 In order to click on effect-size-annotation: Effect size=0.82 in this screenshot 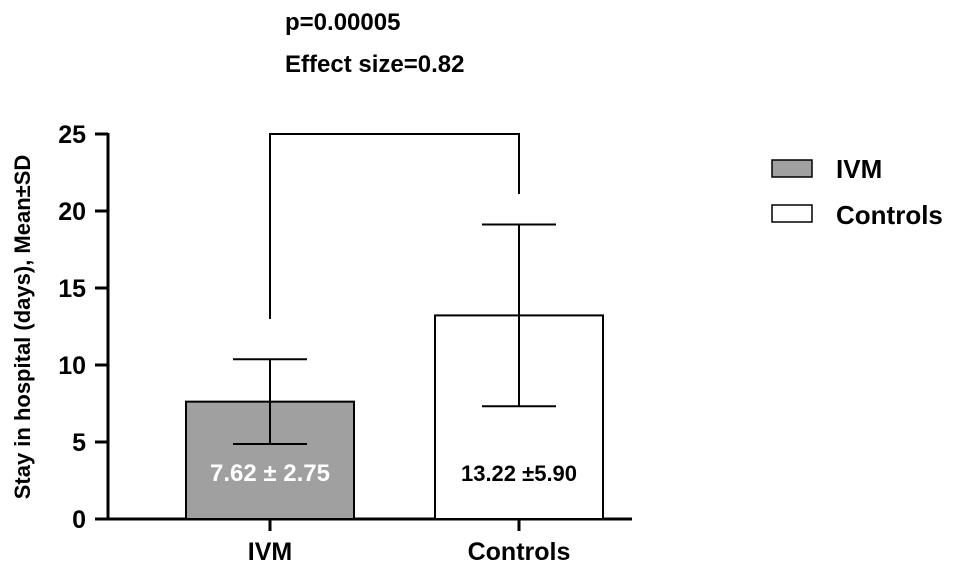, I will do `click(374, 64)`.